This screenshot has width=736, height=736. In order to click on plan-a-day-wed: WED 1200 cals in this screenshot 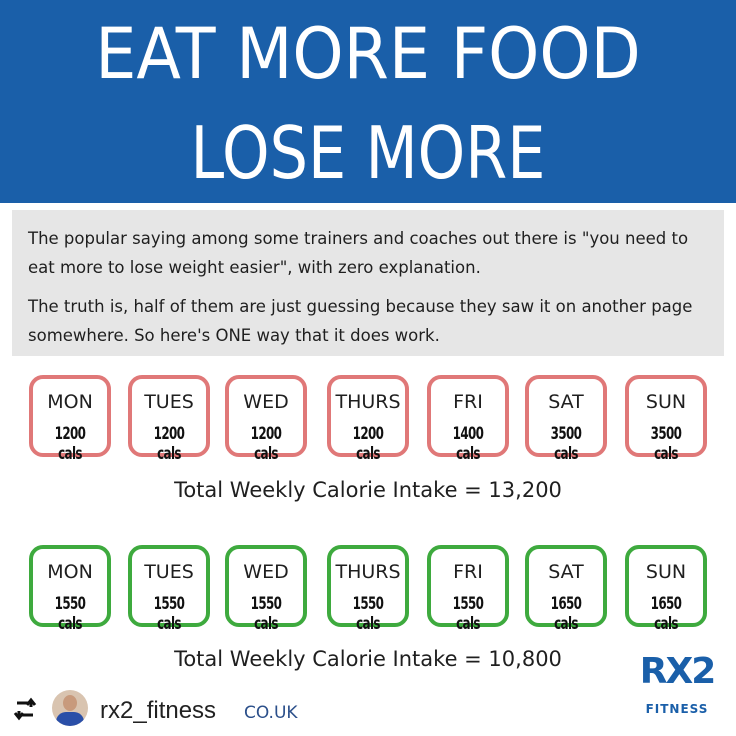, I will do `click(266, 419)`.